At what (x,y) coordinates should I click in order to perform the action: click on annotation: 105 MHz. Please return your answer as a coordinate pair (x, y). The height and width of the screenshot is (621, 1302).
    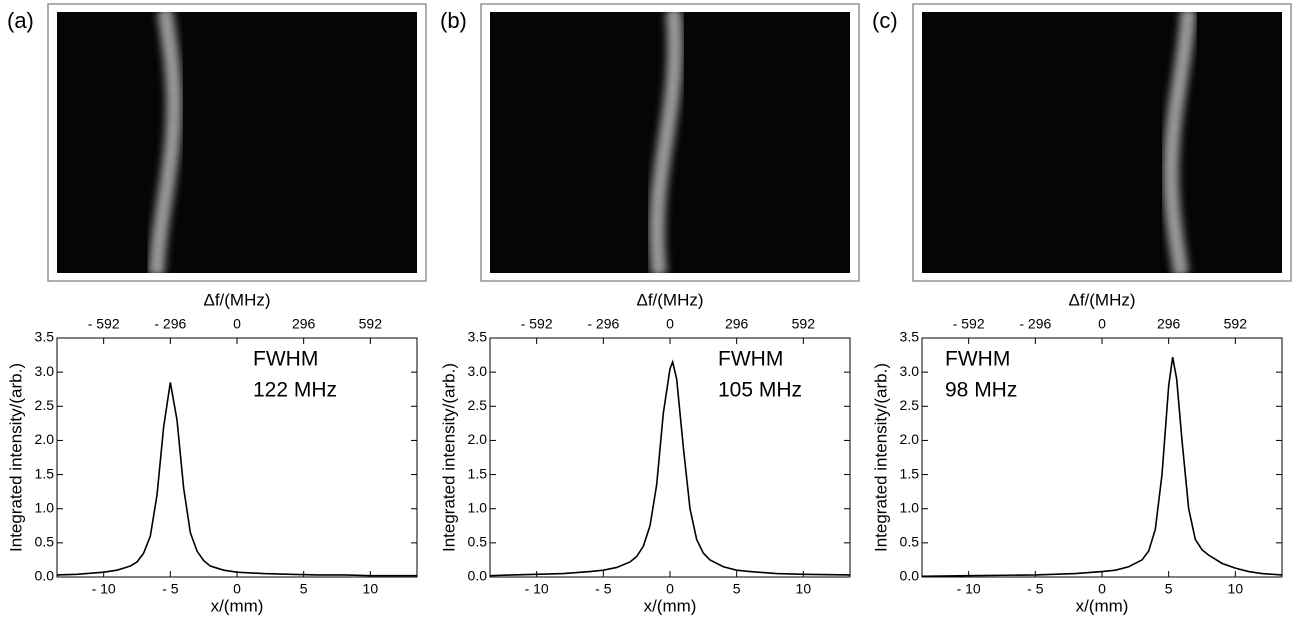
    Looking at the image, I should click on (760, 390).